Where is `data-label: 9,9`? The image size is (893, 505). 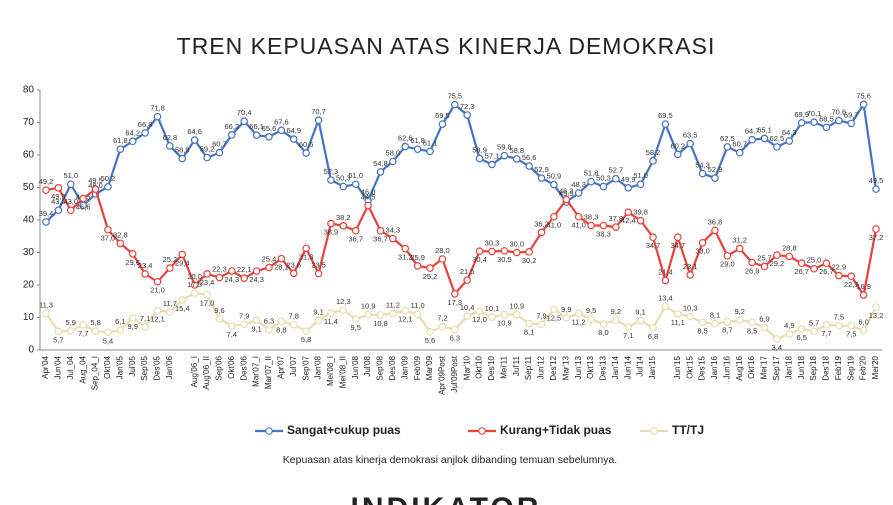 data-label: 9,9 is located at coordinates (566, 309).